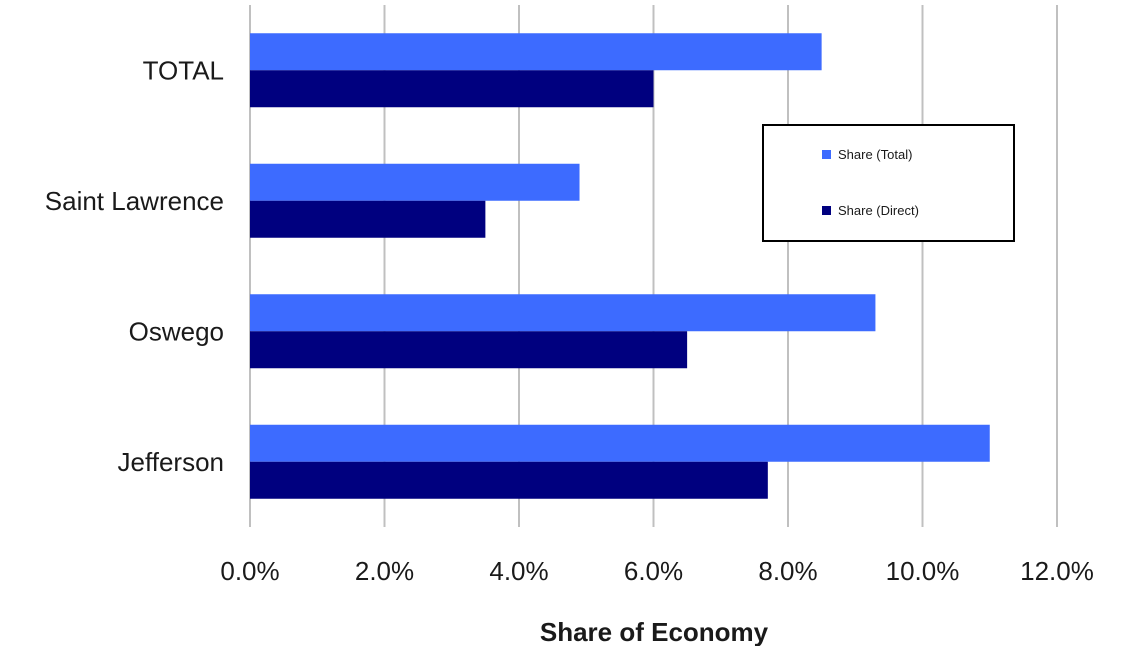 The width and height of the screenshot is (1124, 646). I want to click on legend-label-share-direct: Share (Direct), so click(878, 210).